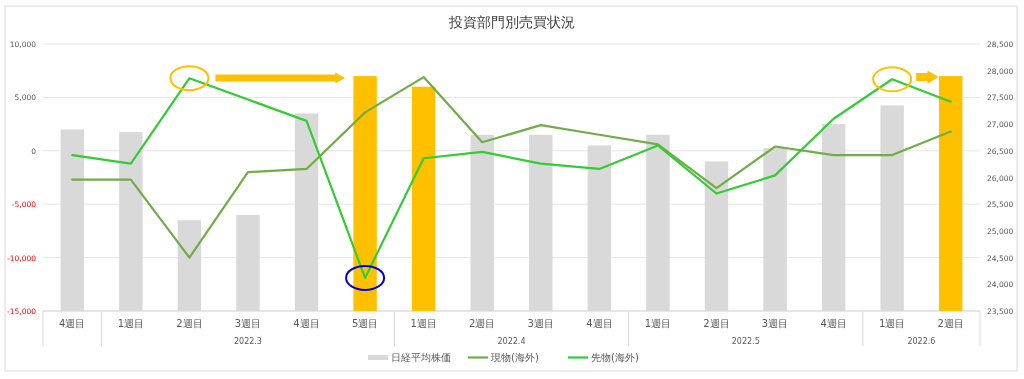 The height and width of the screenshot is (379, 1024). What do you see at coordinates (921, 341) in the screenshot?
I see `text: 2022.6` at bounding box center [921, 341].